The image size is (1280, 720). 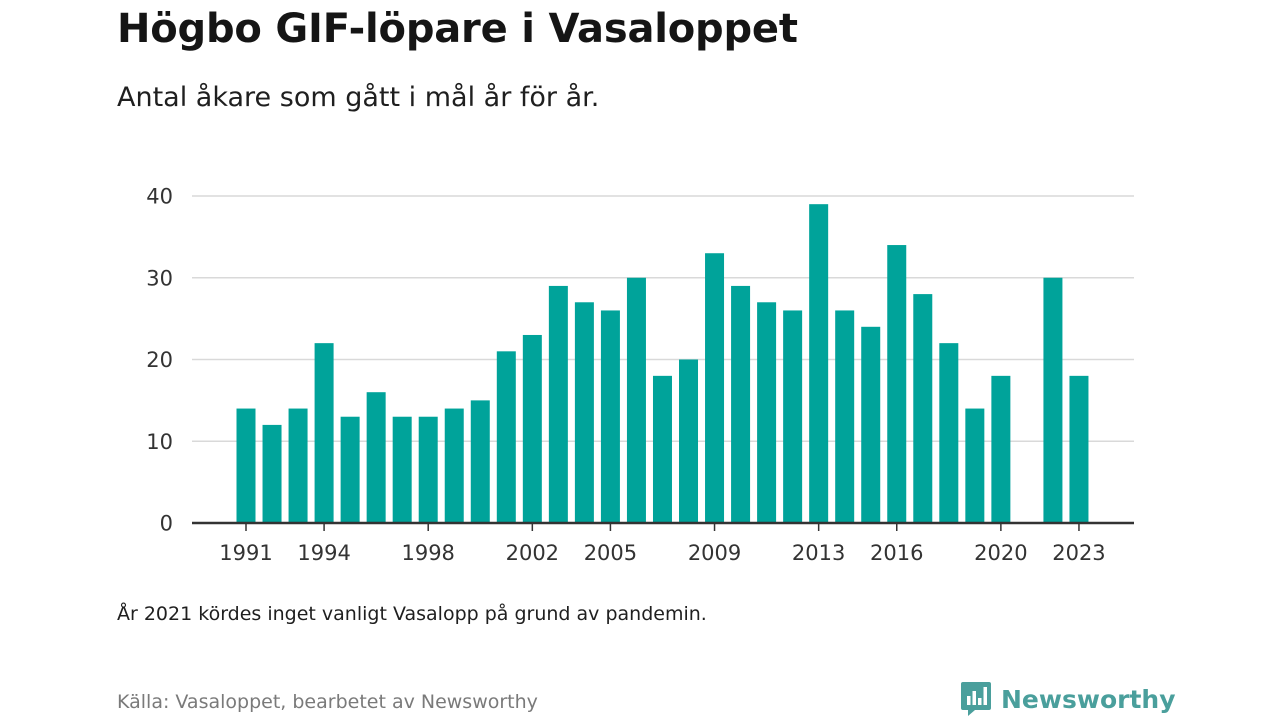 I want to click on x-tick-label: 2020, so click(x=1000, y=553).